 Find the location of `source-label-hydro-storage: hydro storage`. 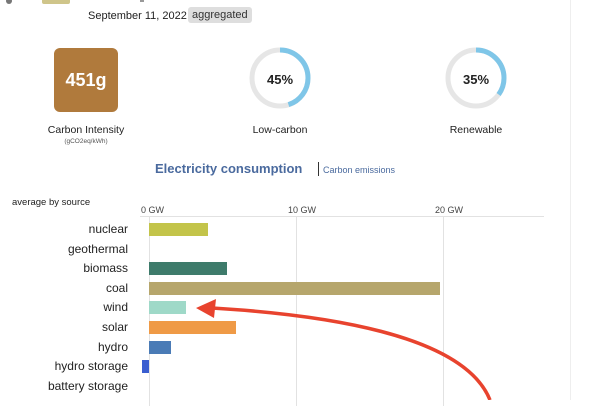

source-label-hydro-storage: hydro storage is located at coordinates (91, 366).